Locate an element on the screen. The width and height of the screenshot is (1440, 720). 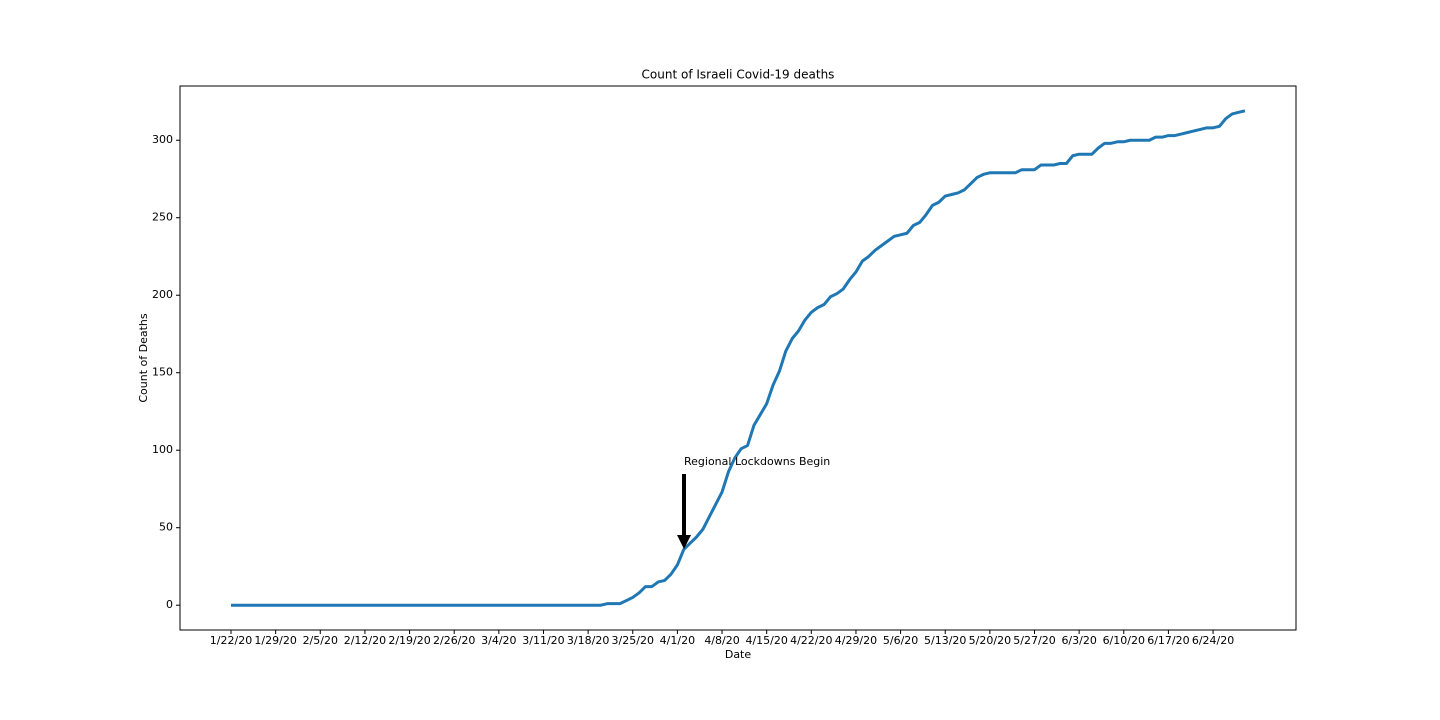
x-tick-label: 5/13/20 is located at coordinates (945, 640).